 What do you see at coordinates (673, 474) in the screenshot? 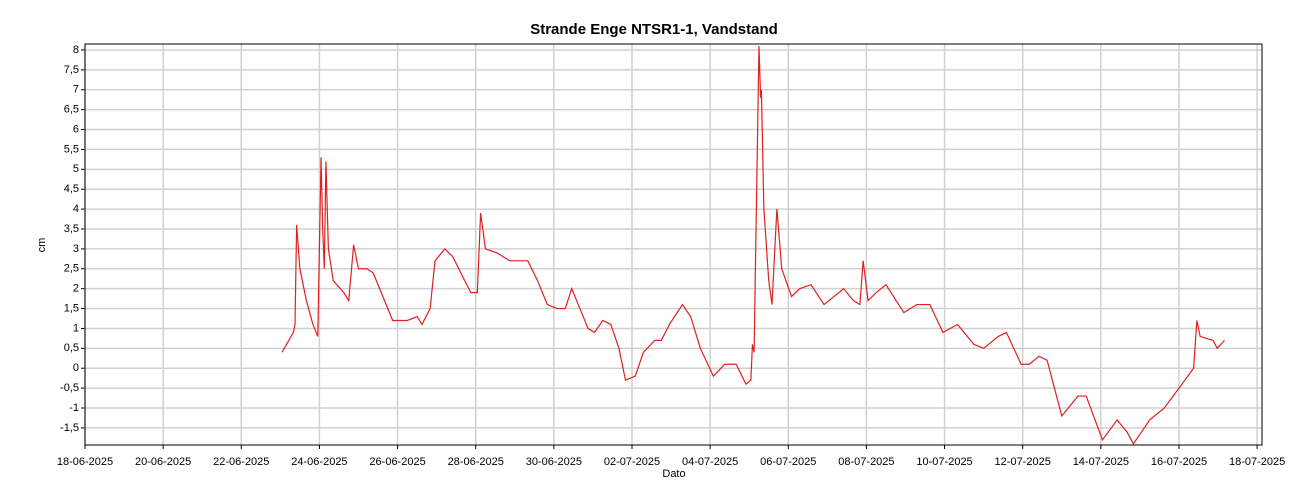
I see `x-axis-label: Dato` at bounding box center [673, 474].